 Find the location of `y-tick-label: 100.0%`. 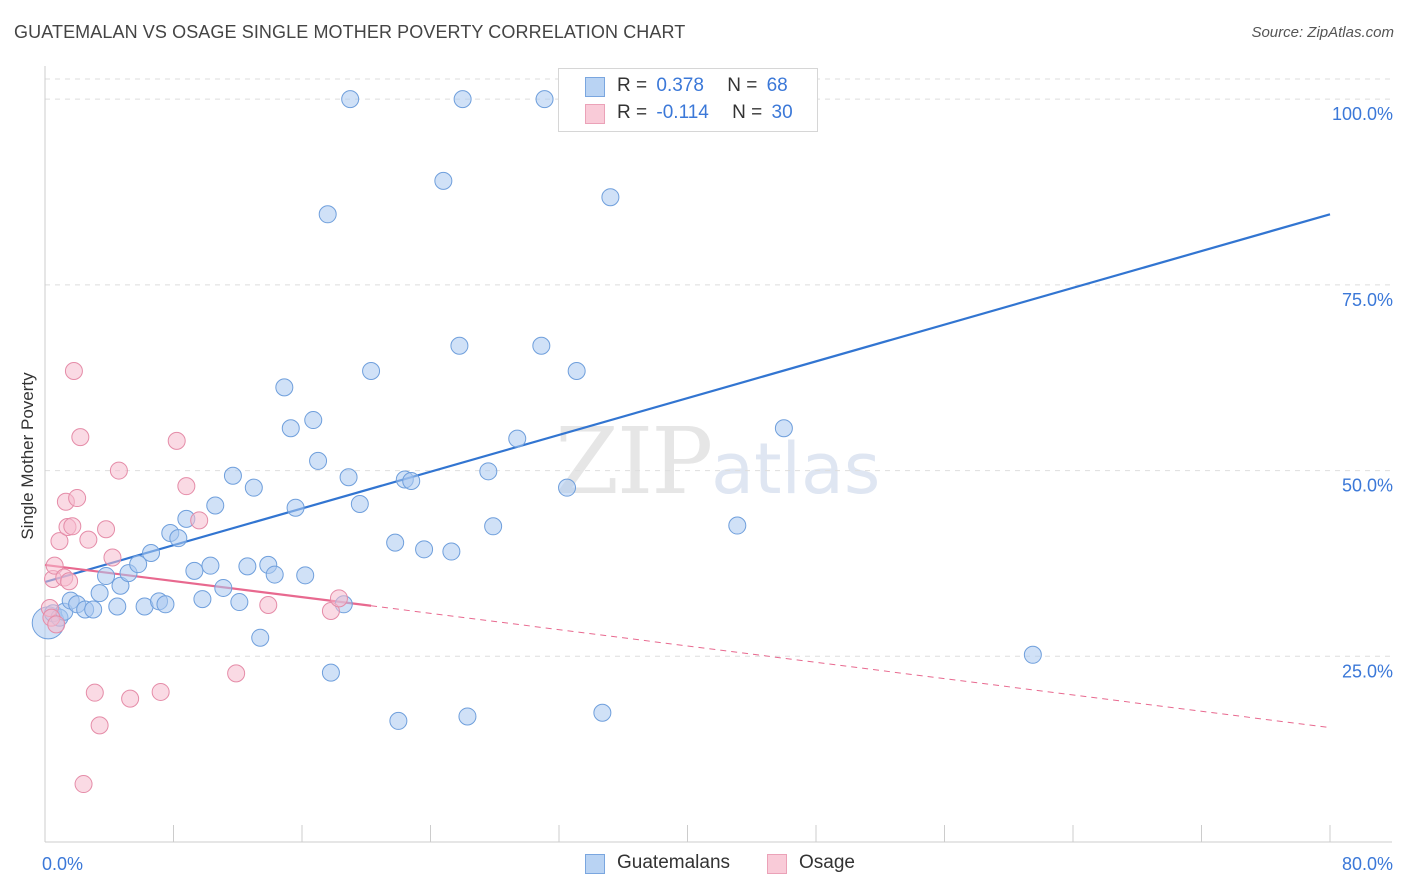

y-tick-label: 100.0% is located at coordinates (1362, 114).